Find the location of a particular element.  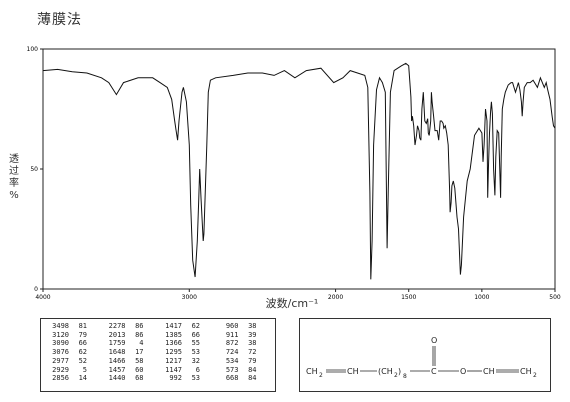

method-title: 薄膜法 is located at coordinates (59, 20).